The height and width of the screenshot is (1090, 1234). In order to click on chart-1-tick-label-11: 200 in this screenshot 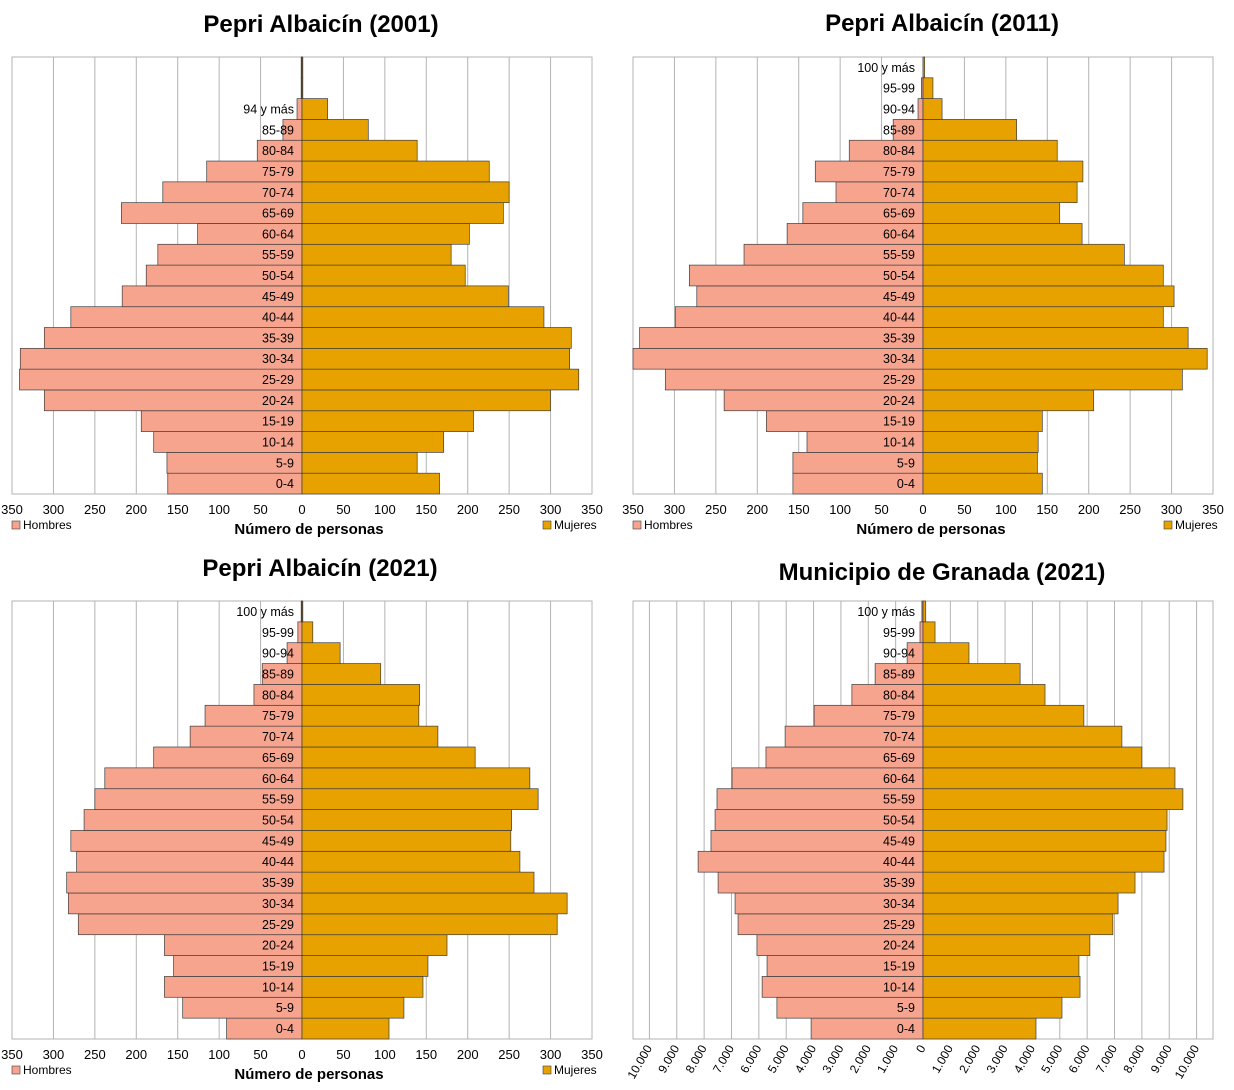, I will do `click(468, 509)`.